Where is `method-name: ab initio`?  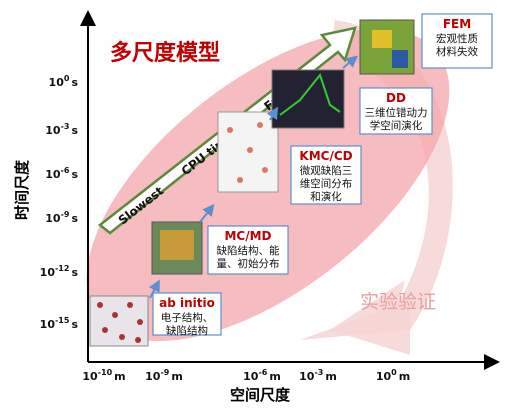
method-name: ab initio is located at coordinates (187, 303).